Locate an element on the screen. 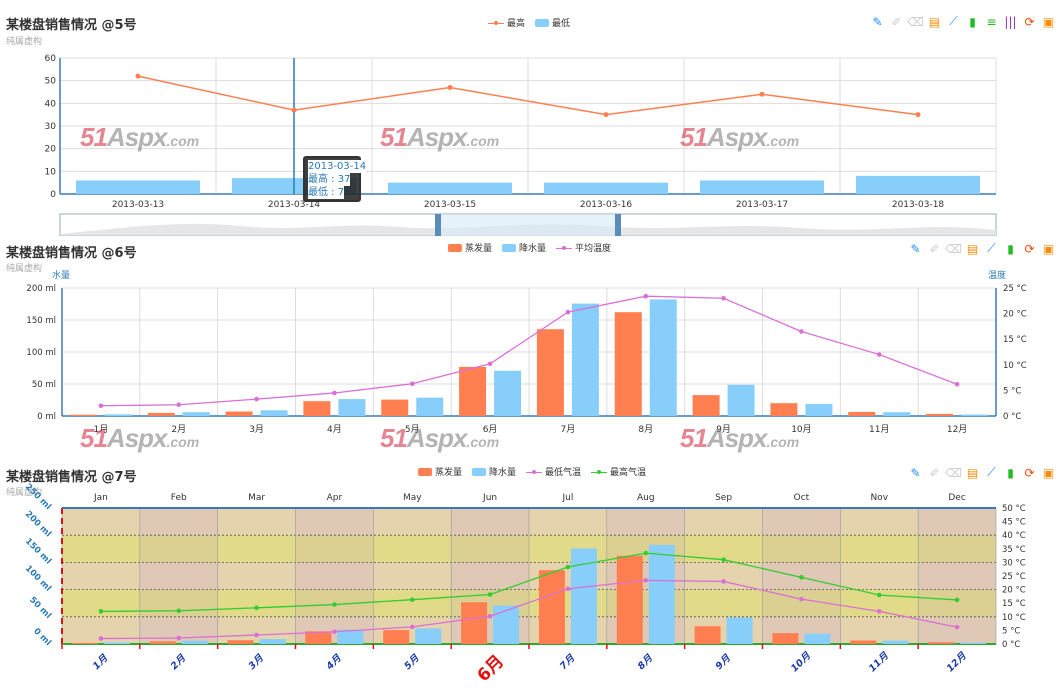  x-tick-label: 10月 is located at coordinates (801, 662).